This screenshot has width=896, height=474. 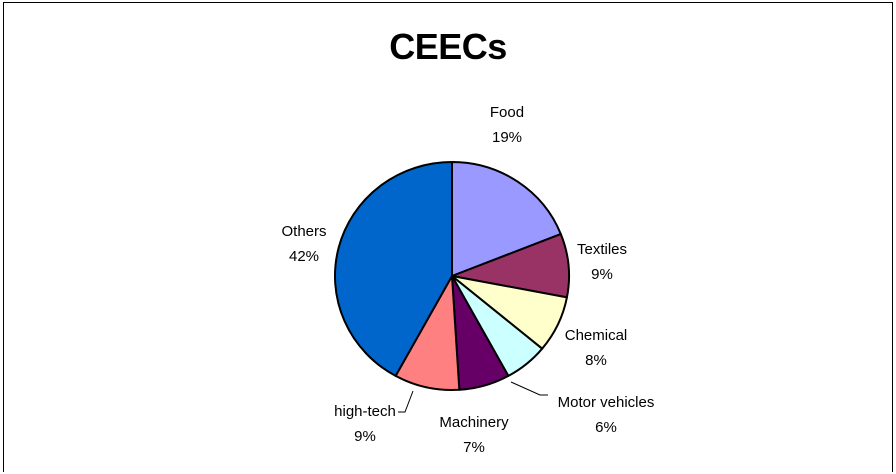 What do you see at coordinates (507, 112) in the screenshot?
I see `slice-label: Food` at bounding box center [507, 112].